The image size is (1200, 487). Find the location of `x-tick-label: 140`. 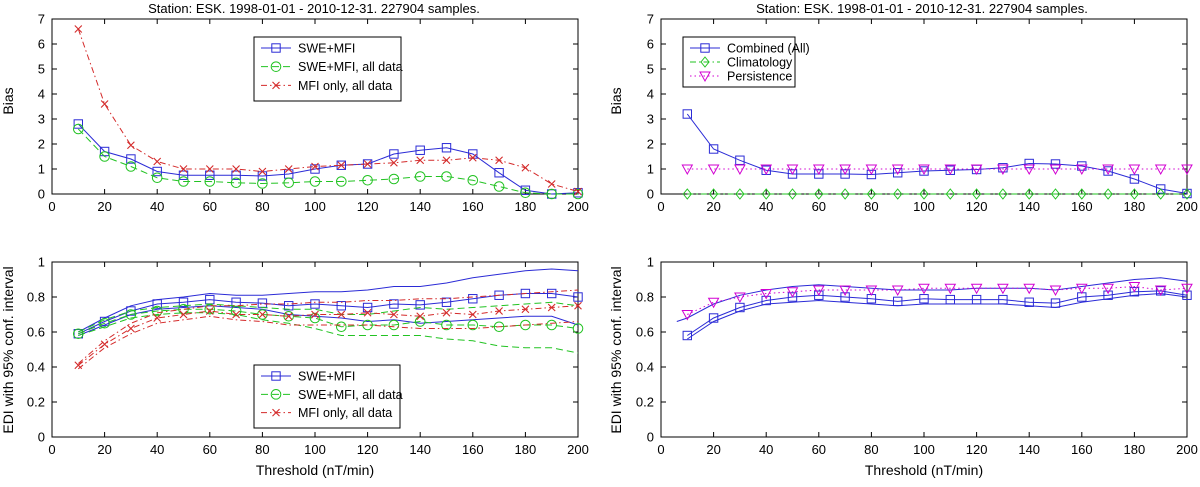

x-tick-label: 140 is located at coordinates (1029, 449).